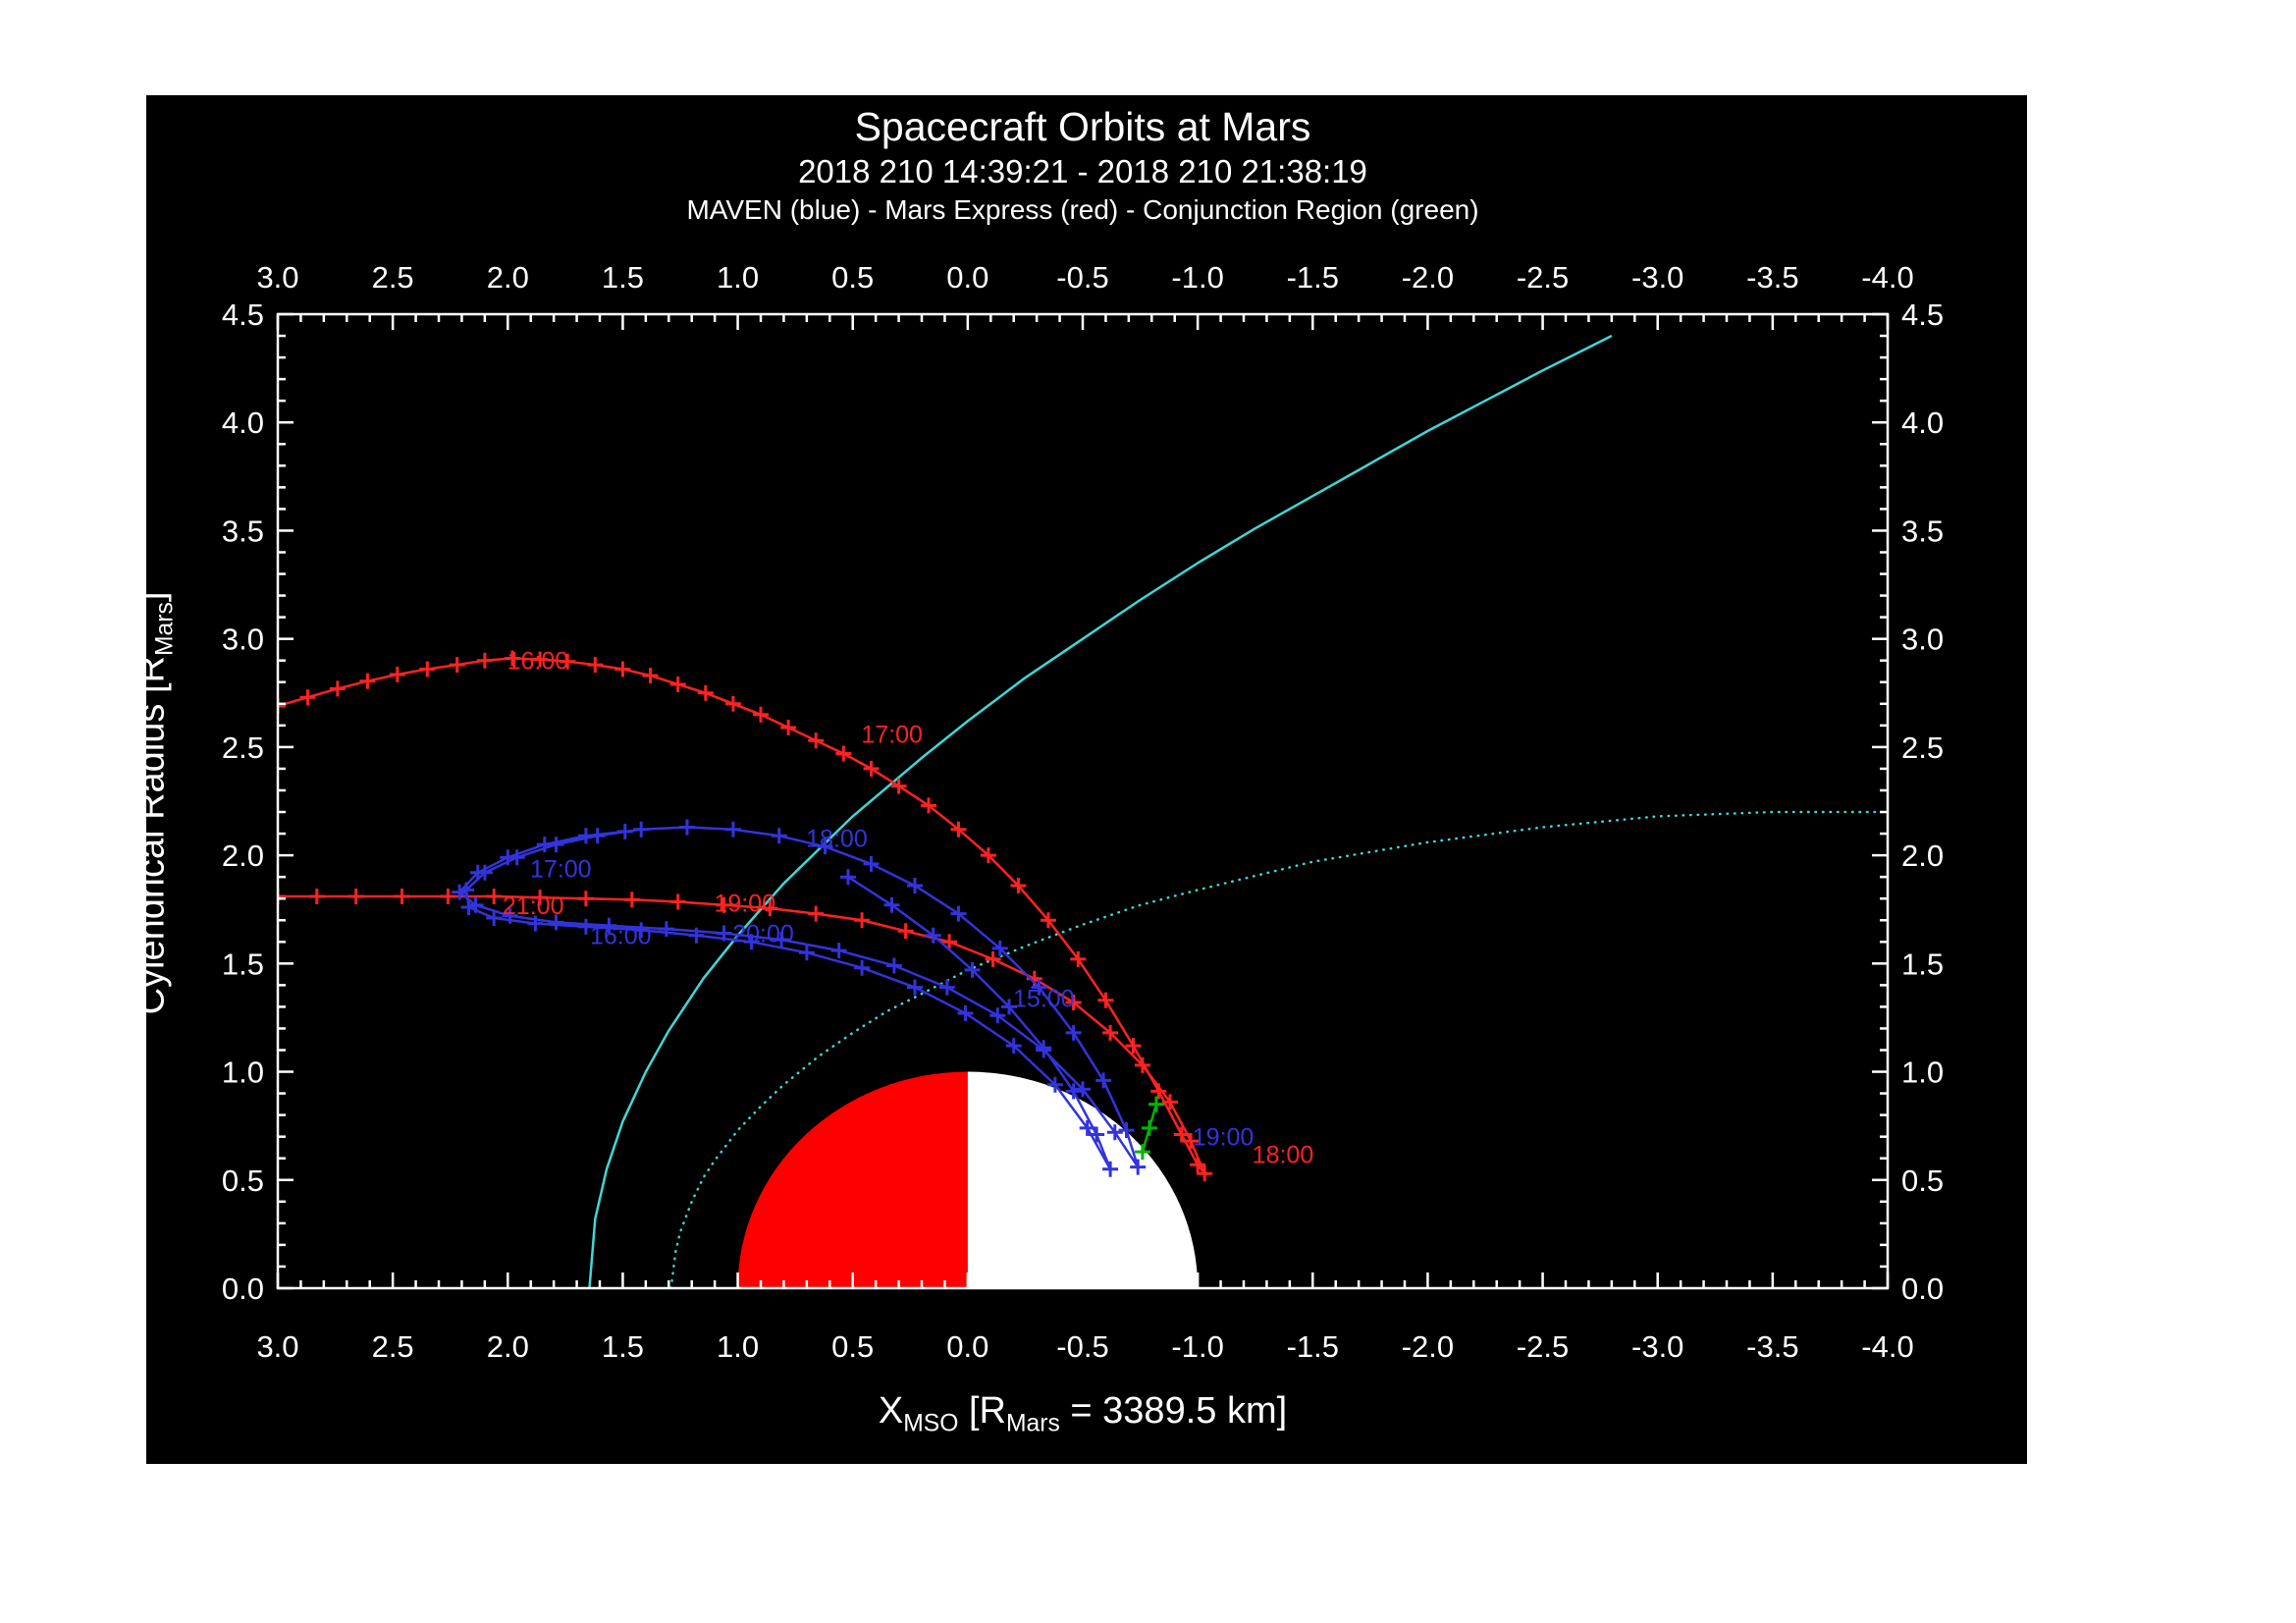 This screenshot has height=1623, width=2296. Describe the element at coordinates (1044, 999) in the screenshot. I see `time-label: 15:00` at that location.